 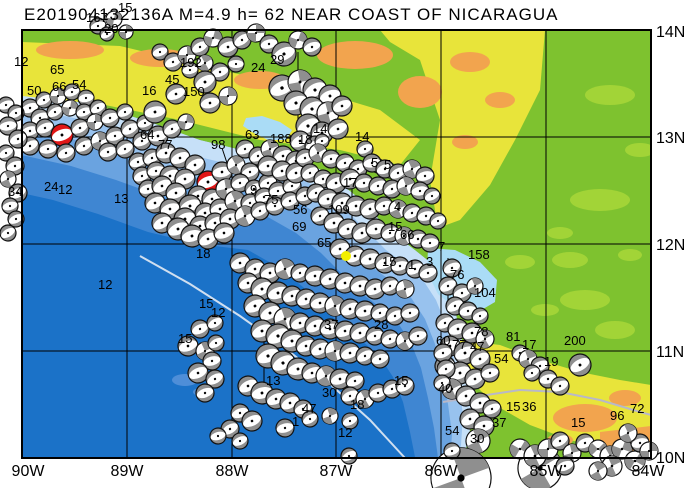 I want to click on depth-label: 63, so click(x=252, y=134).